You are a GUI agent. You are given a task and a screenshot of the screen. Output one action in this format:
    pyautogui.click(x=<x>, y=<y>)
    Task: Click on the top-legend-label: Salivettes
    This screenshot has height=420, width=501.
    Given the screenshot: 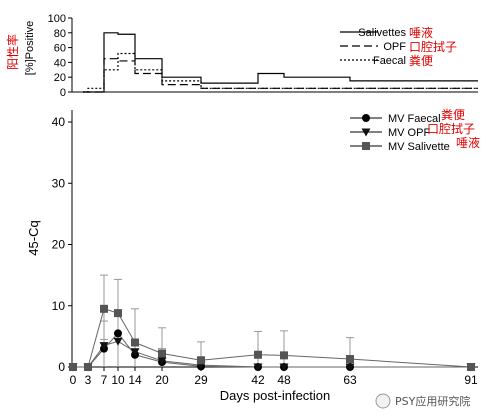 What is the action you would take?
    pyautogui.click(x=382, y=33)
    